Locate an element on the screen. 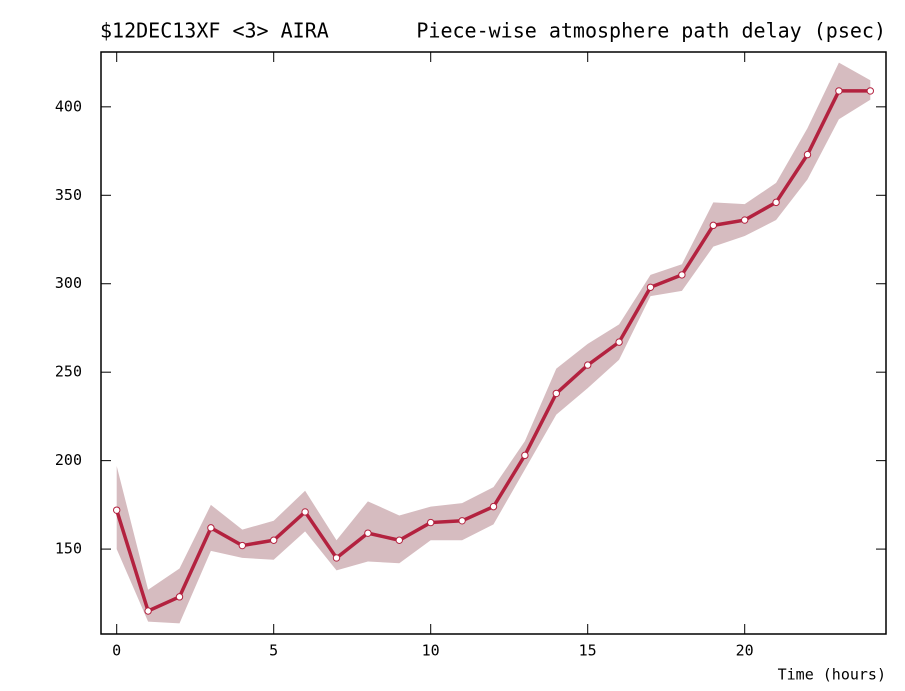  x-axis-label: Time (hours) is located at coordinates (832, 675).